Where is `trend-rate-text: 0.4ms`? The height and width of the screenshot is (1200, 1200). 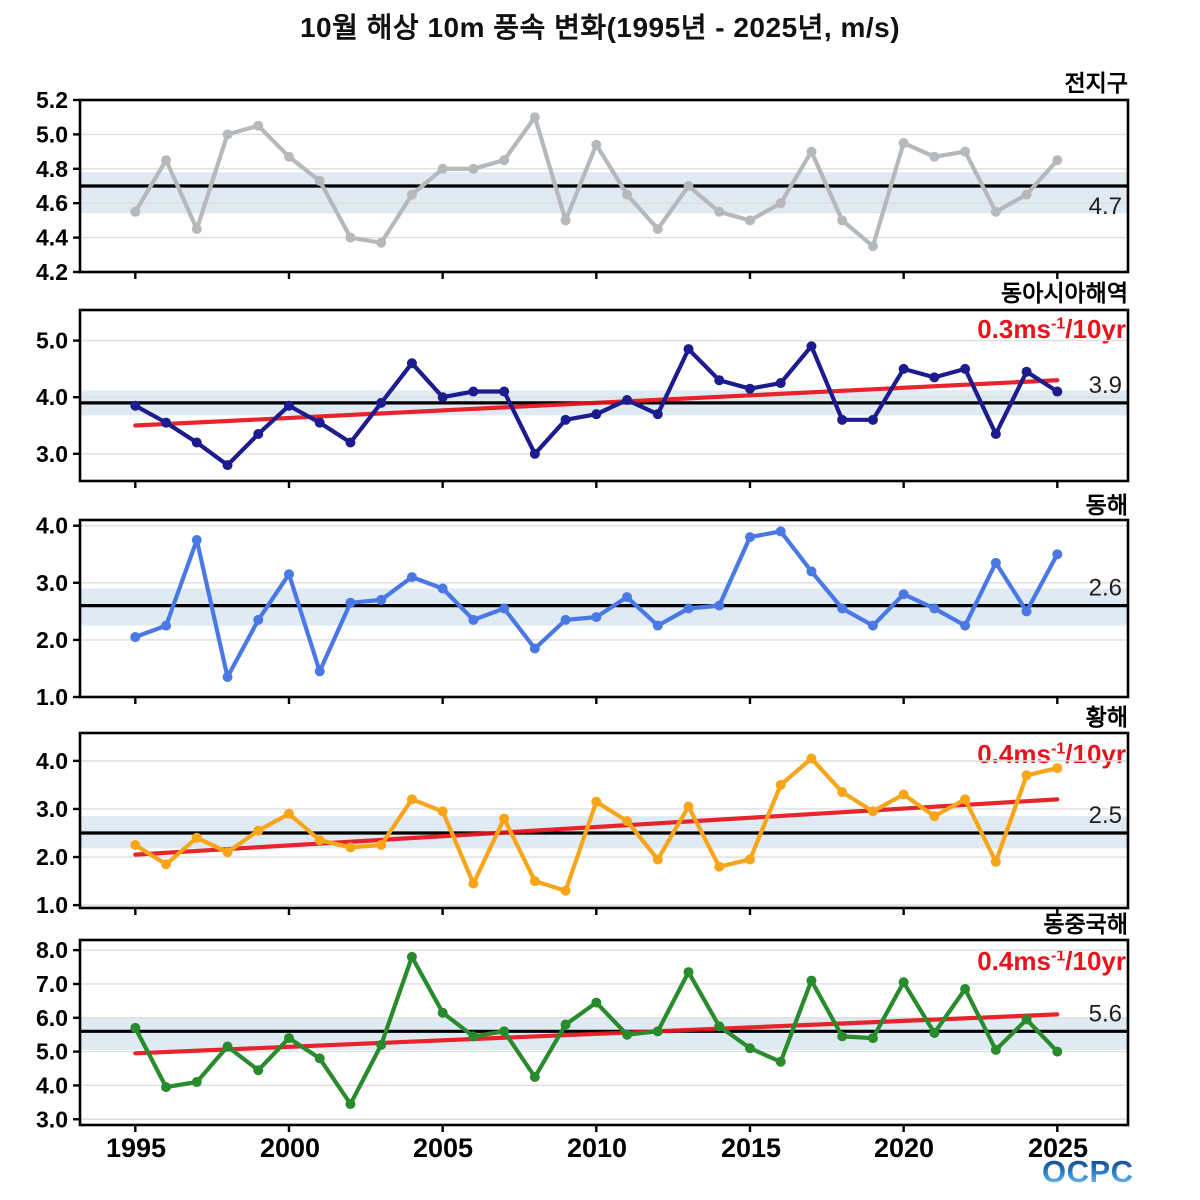 trend-rate-text: 0.4ms is located at coordinates (1014, 754).